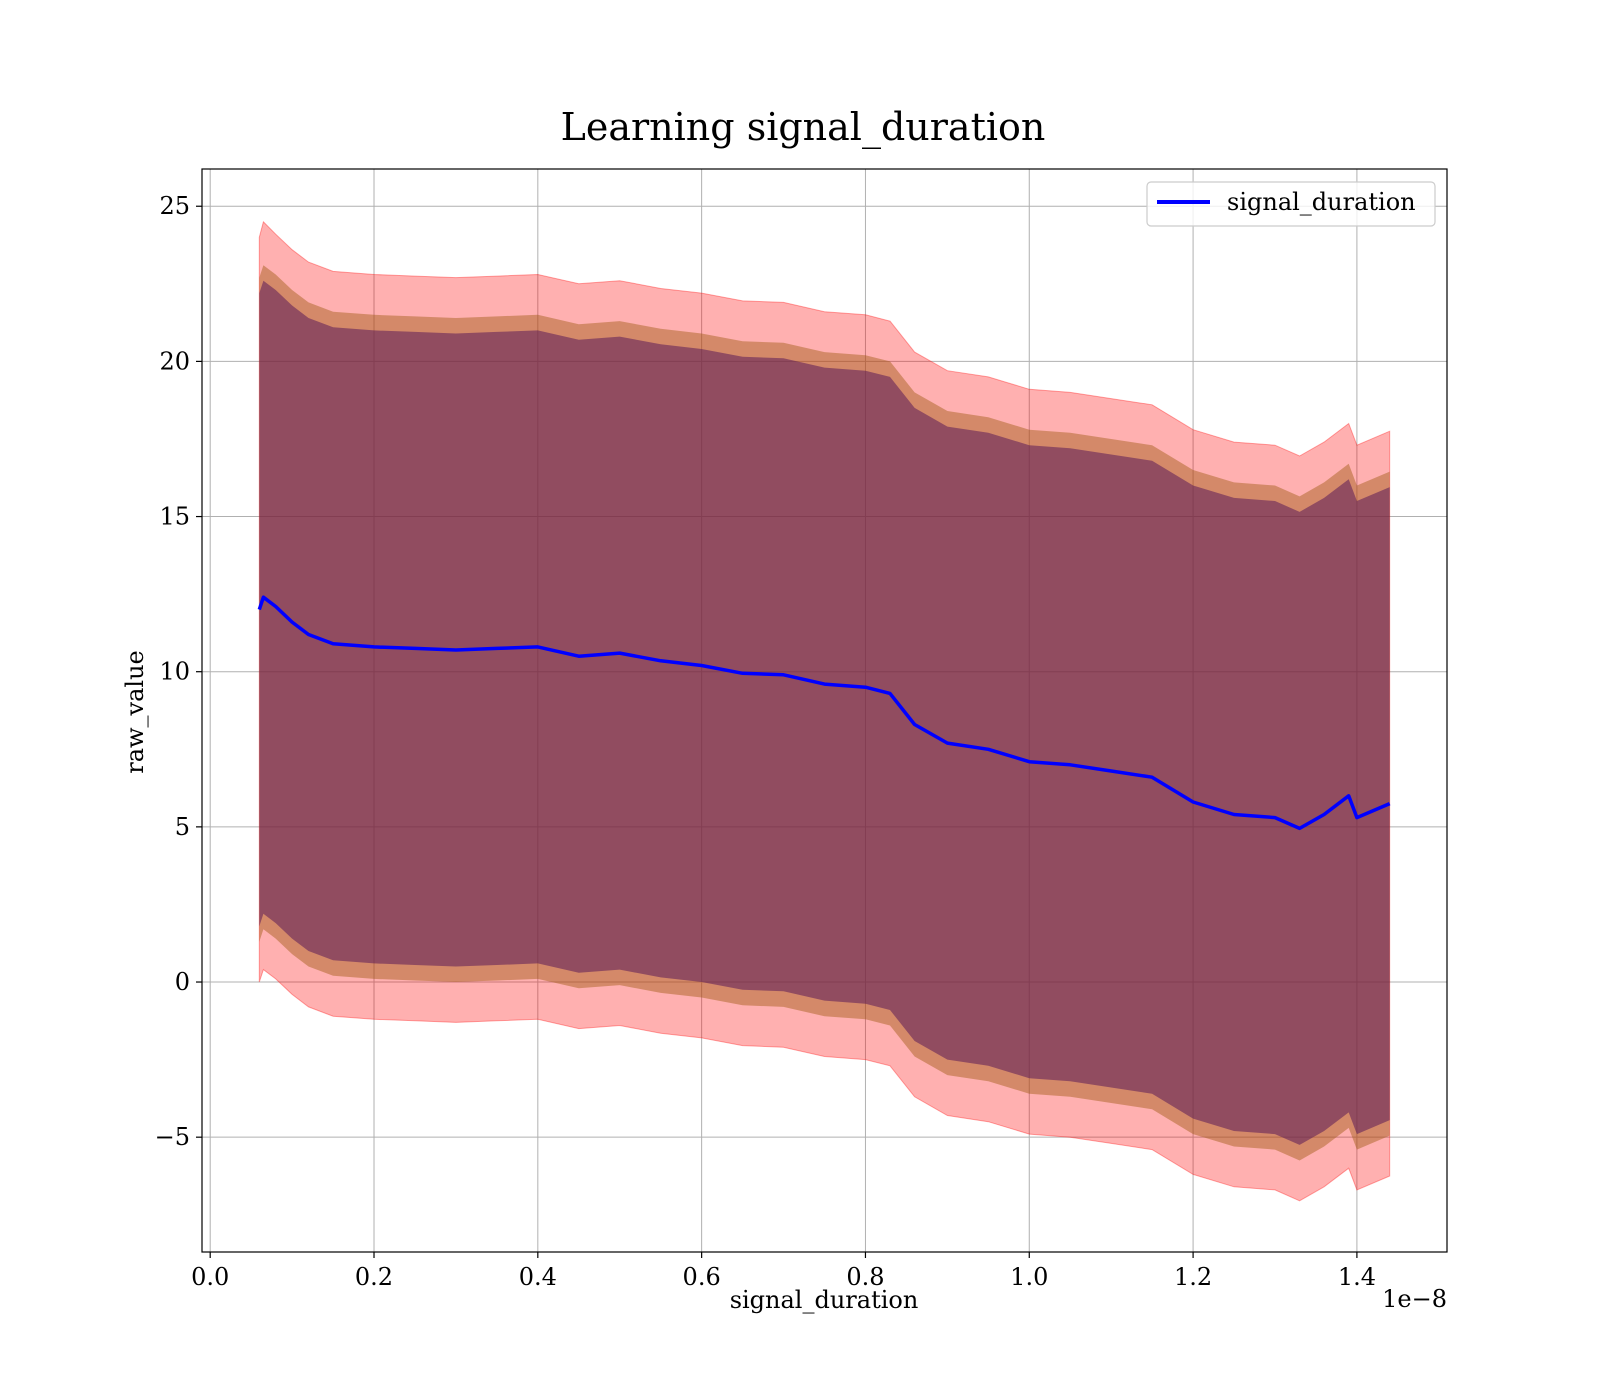  What do you see at coordinates (210, 1277) in the screenshot?
I see `x-tick-label: 0.0` at bounding box center [210, 1277].